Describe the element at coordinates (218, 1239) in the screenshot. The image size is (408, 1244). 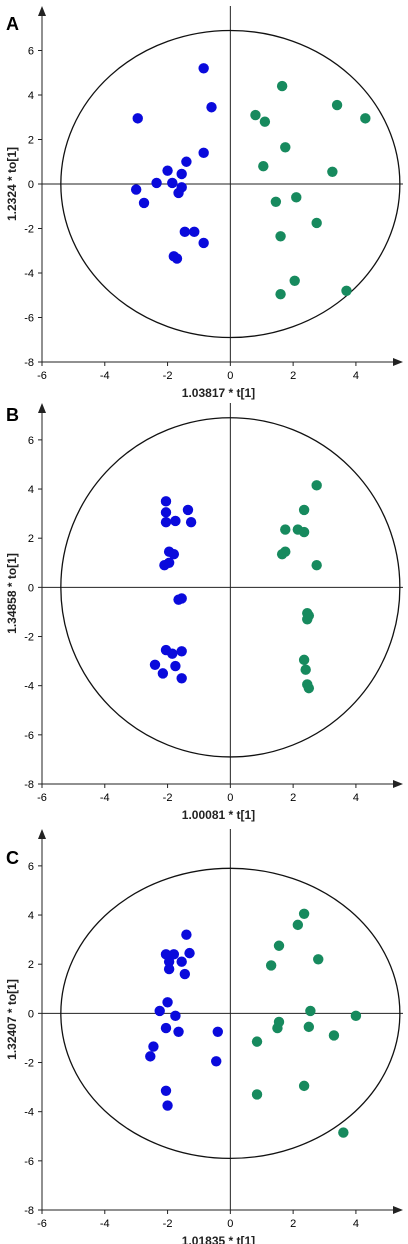
I see `x-axis-label: 1.01835 * t[1]` at that location.